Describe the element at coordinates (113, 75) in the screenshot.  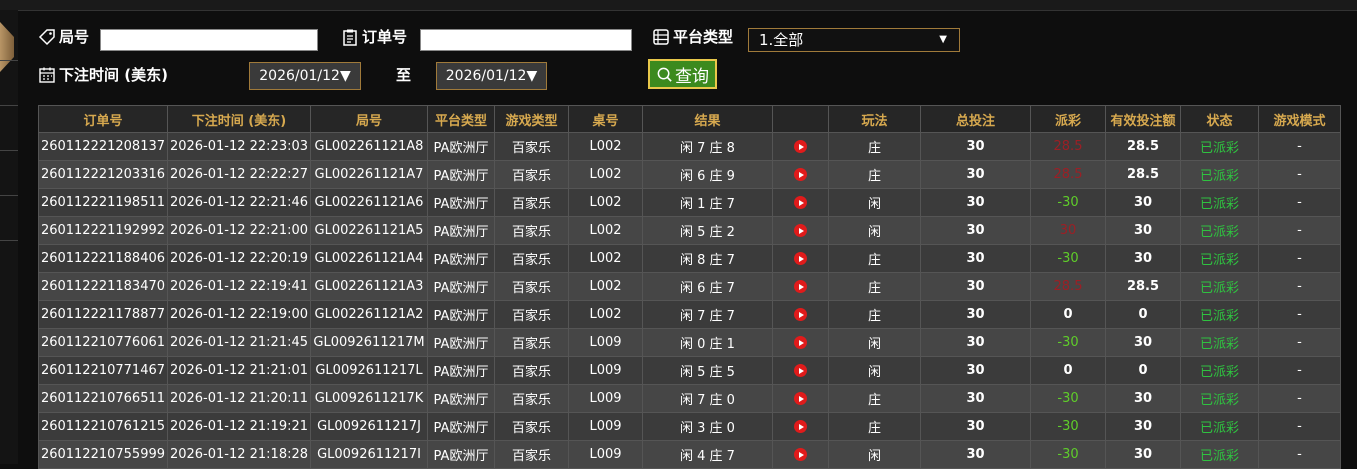
I see `label-text: 下注时间 (美东)` at that location.